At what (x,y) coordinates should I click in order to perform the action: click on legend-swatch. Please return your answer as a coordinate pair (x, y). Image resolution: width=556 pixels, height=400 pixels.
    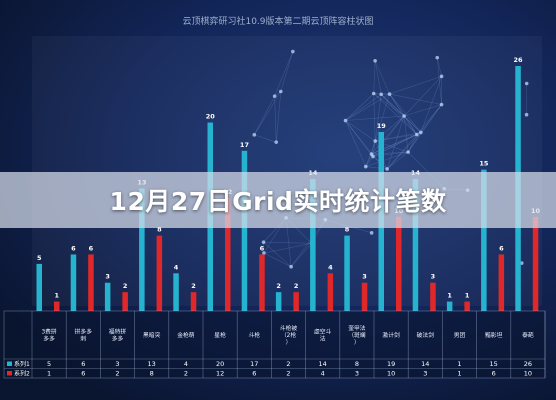
    Looking at the image, I should click on (9, 373).